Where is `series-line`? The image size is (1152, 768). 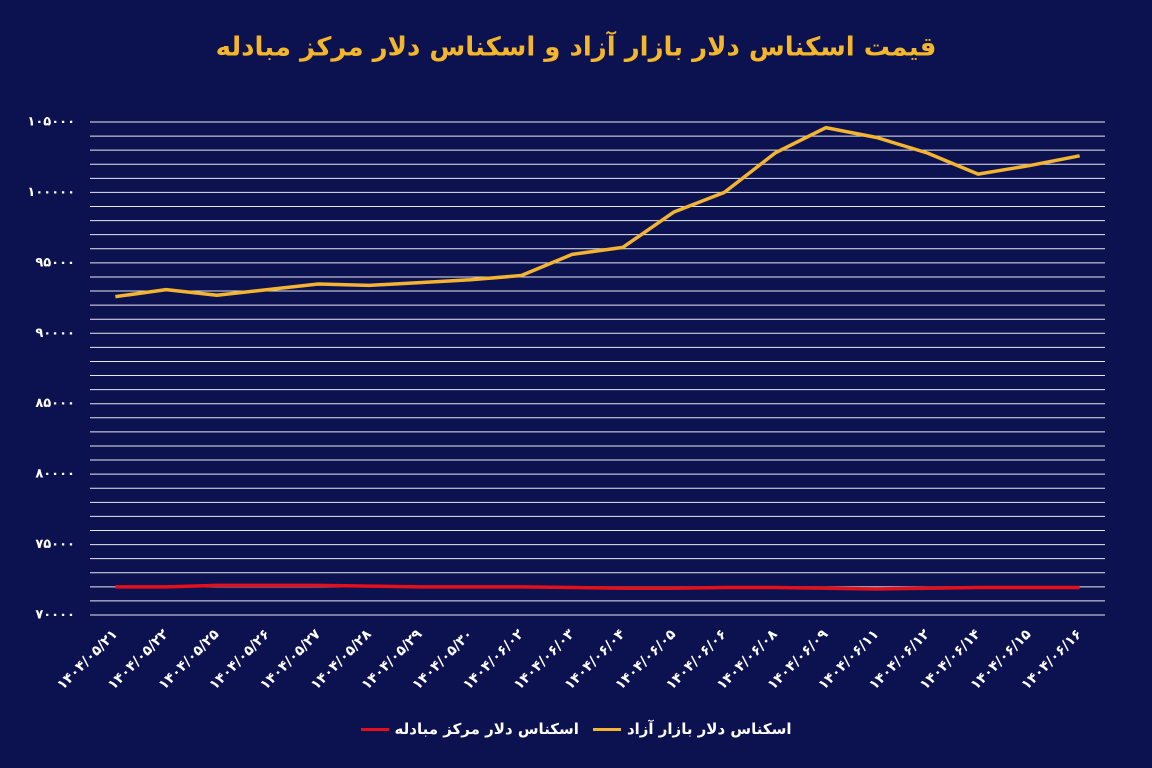
series-line is located at coordinates (597, 587).